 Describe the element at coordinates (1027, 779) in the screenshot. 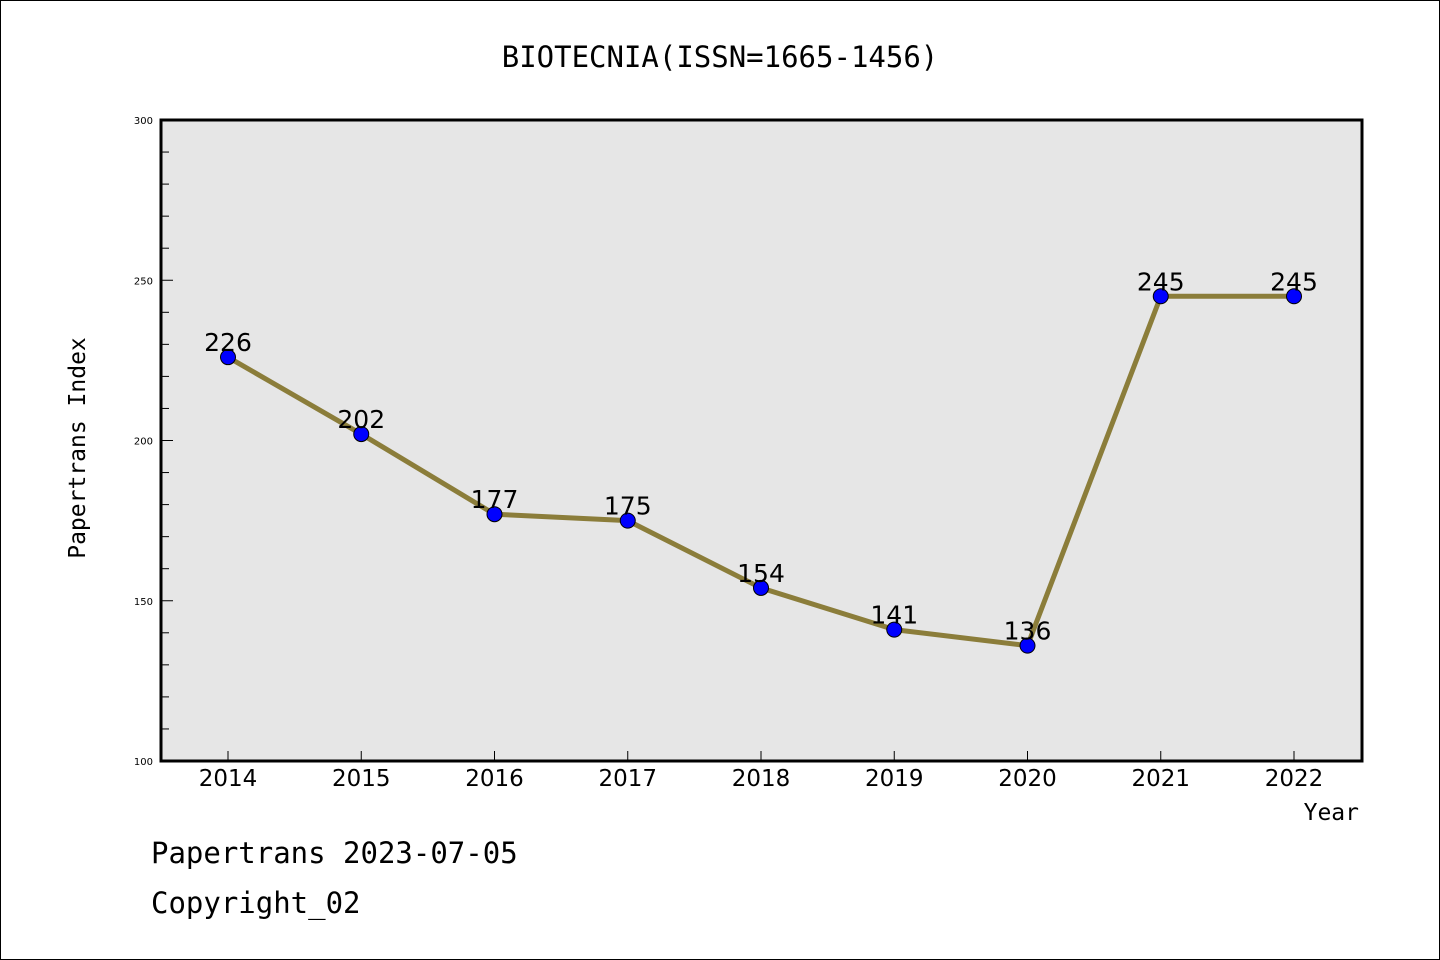

I see `x-tick-label: 2020` at that location.